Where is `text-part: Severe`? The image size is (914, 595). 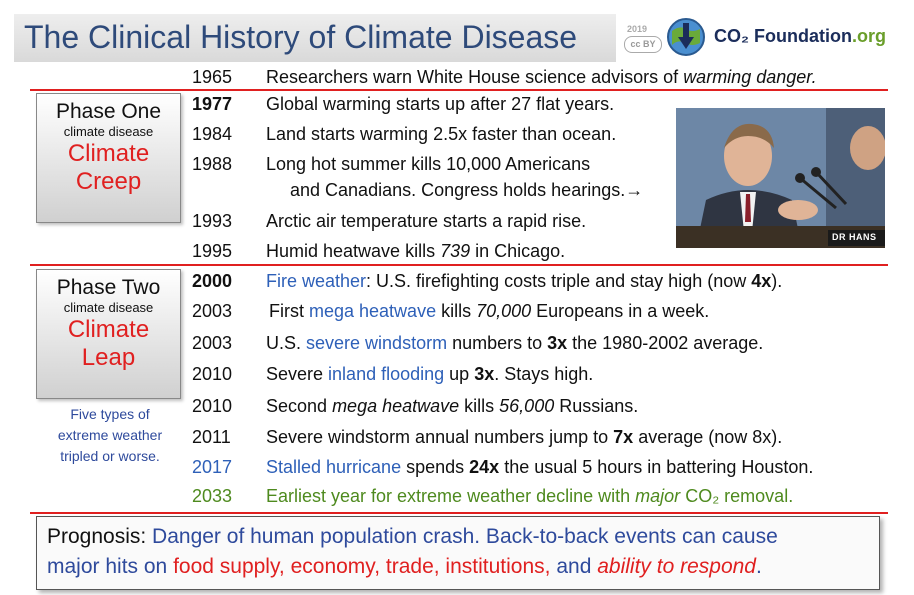
text-part: Severe is located at coordinates (297, 374).